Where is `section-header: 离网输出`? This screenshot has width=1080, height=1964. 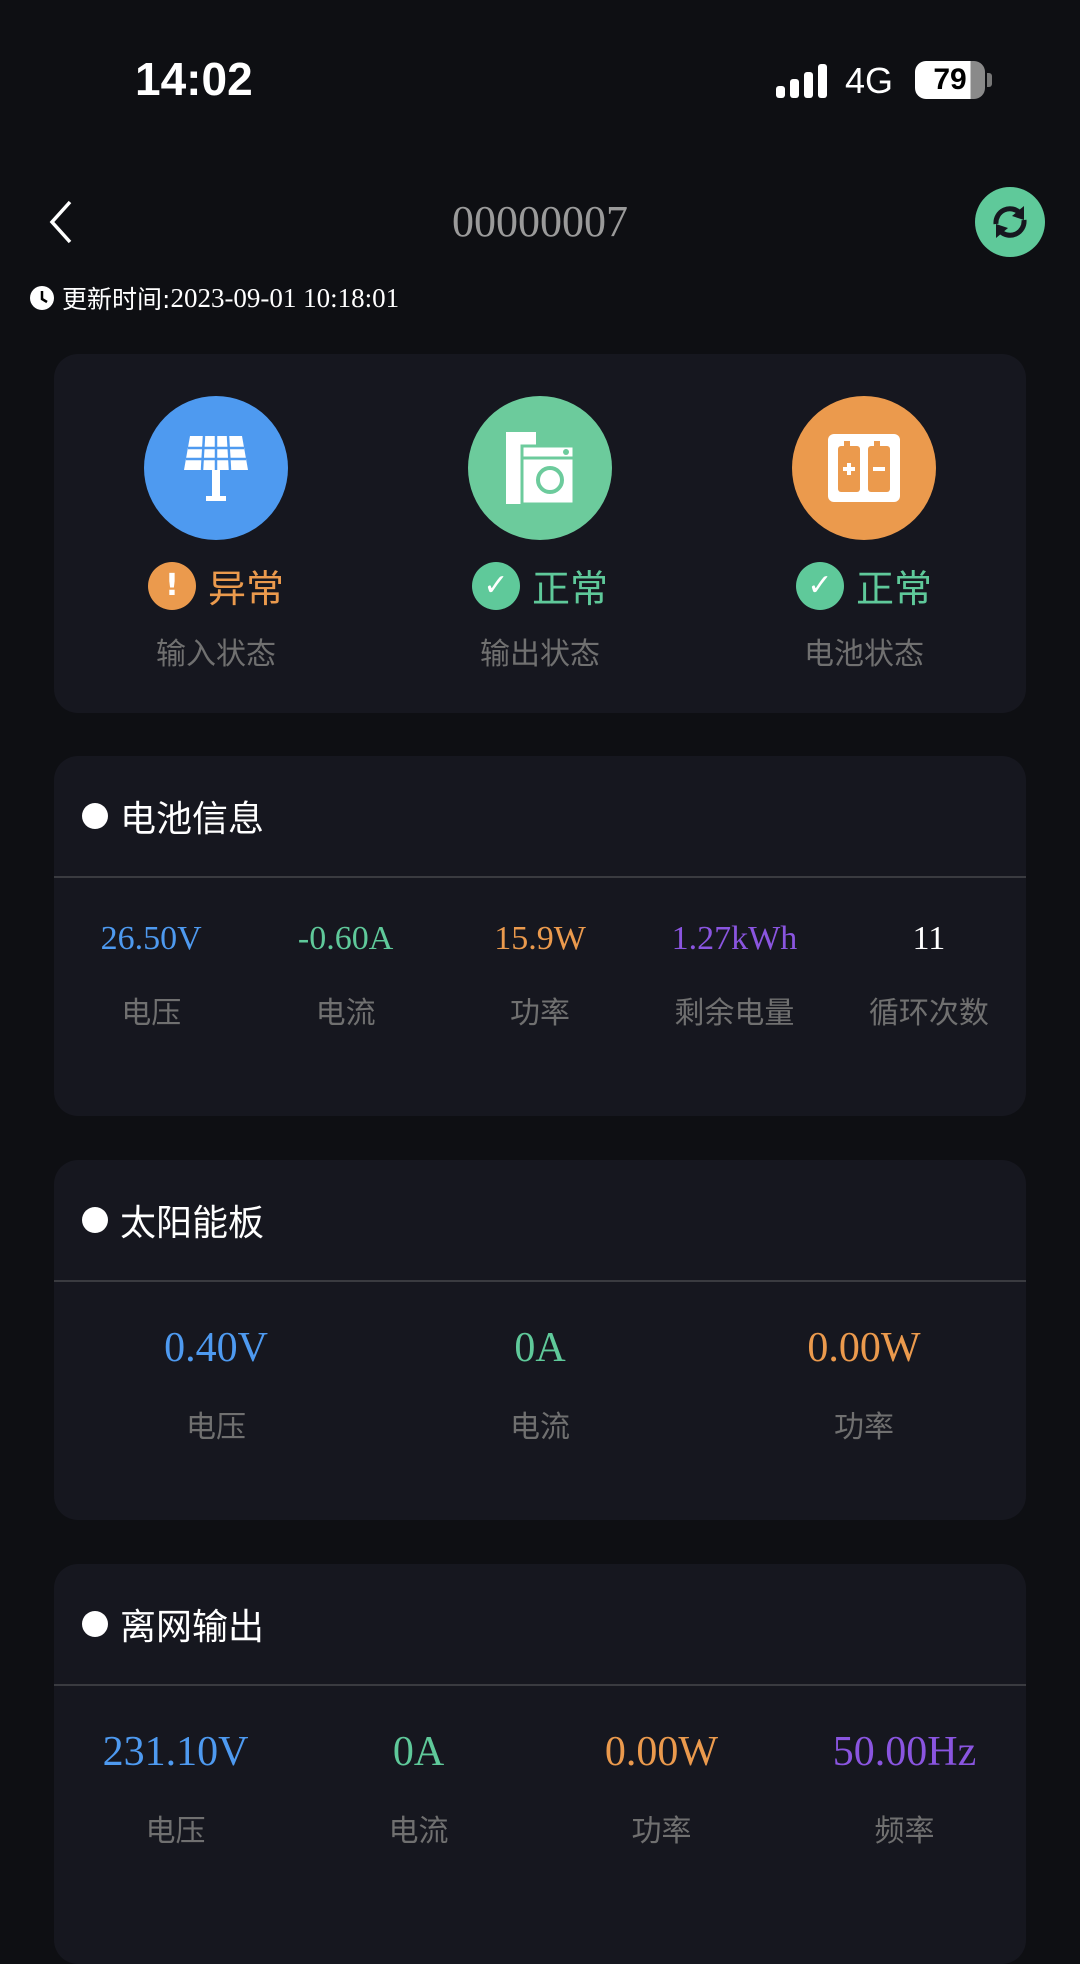 section-header: 离网输出 is located at coordinates (540, 1625).